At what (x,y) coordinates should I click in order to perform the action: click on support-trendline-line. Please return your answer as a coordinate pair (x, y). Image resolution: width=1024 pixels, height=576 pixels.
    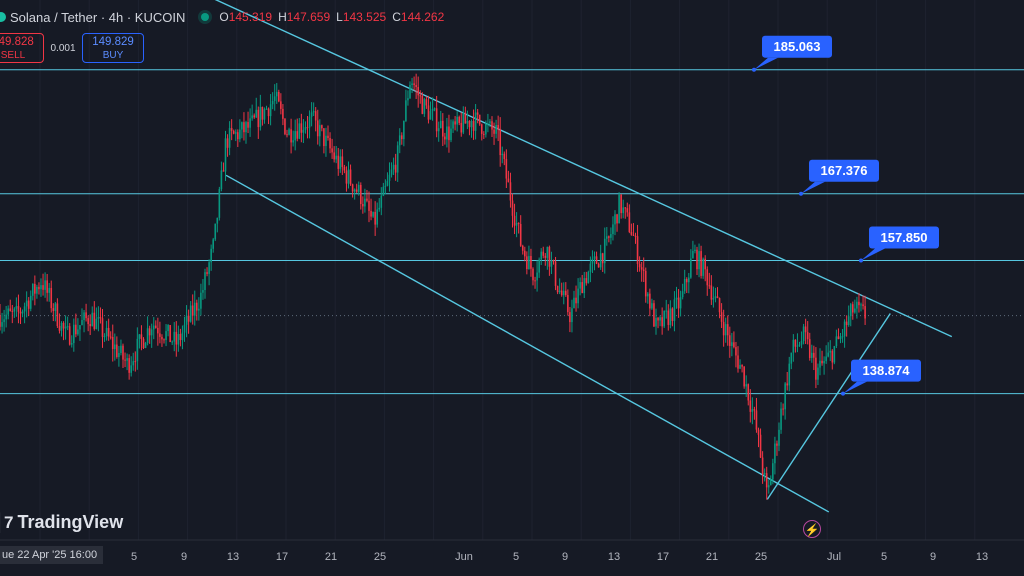
    Looking at the image, I should click on (828, 406).